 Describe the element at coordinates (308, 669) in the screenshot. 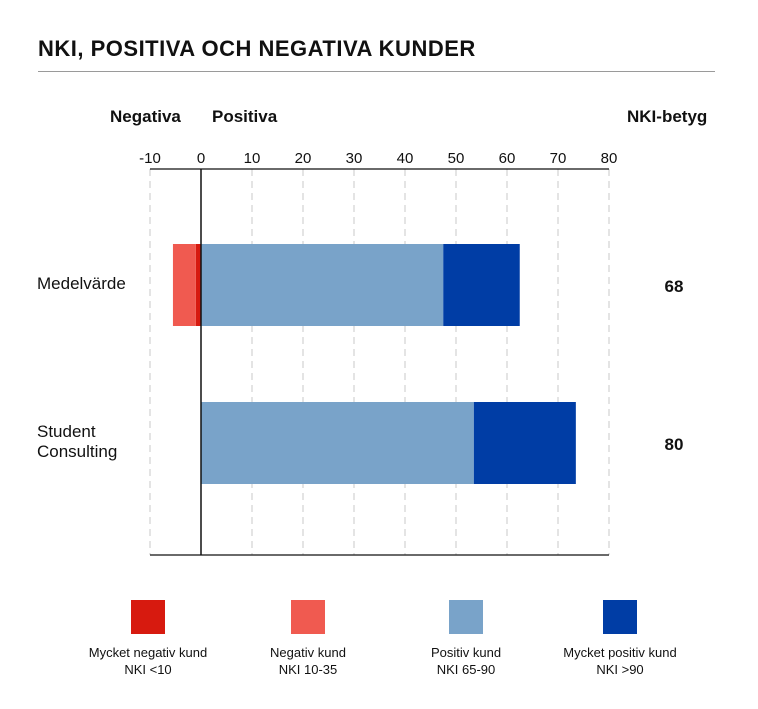

I see `legend-sub-negativ: NKI 10-35` at that location.